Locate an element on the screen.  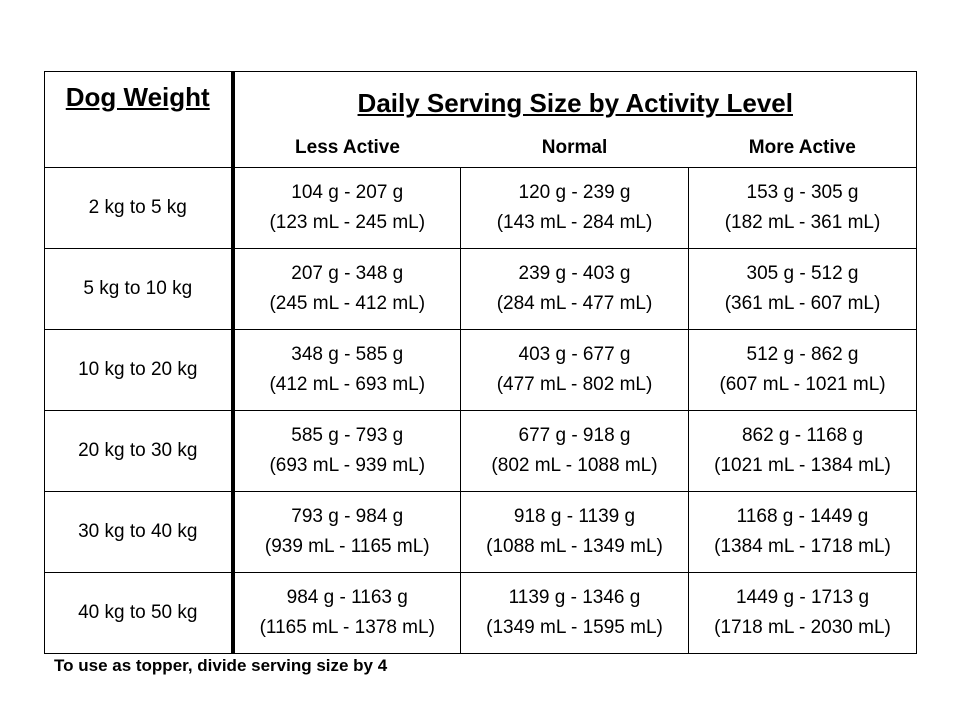
serving-cell-more-active: 1449 g - 1713 g (1718 mL - 2030 mL) is located at coordinates (802, 613).